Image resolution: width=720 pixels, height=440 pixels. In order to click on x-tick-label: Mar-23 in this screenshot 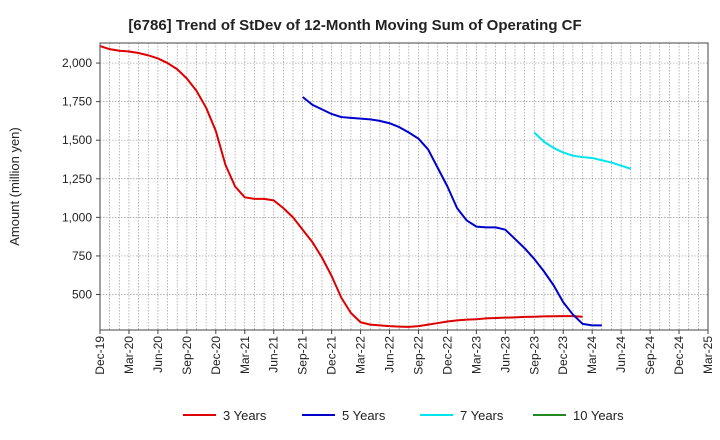, I will do `click(476, 355)`.